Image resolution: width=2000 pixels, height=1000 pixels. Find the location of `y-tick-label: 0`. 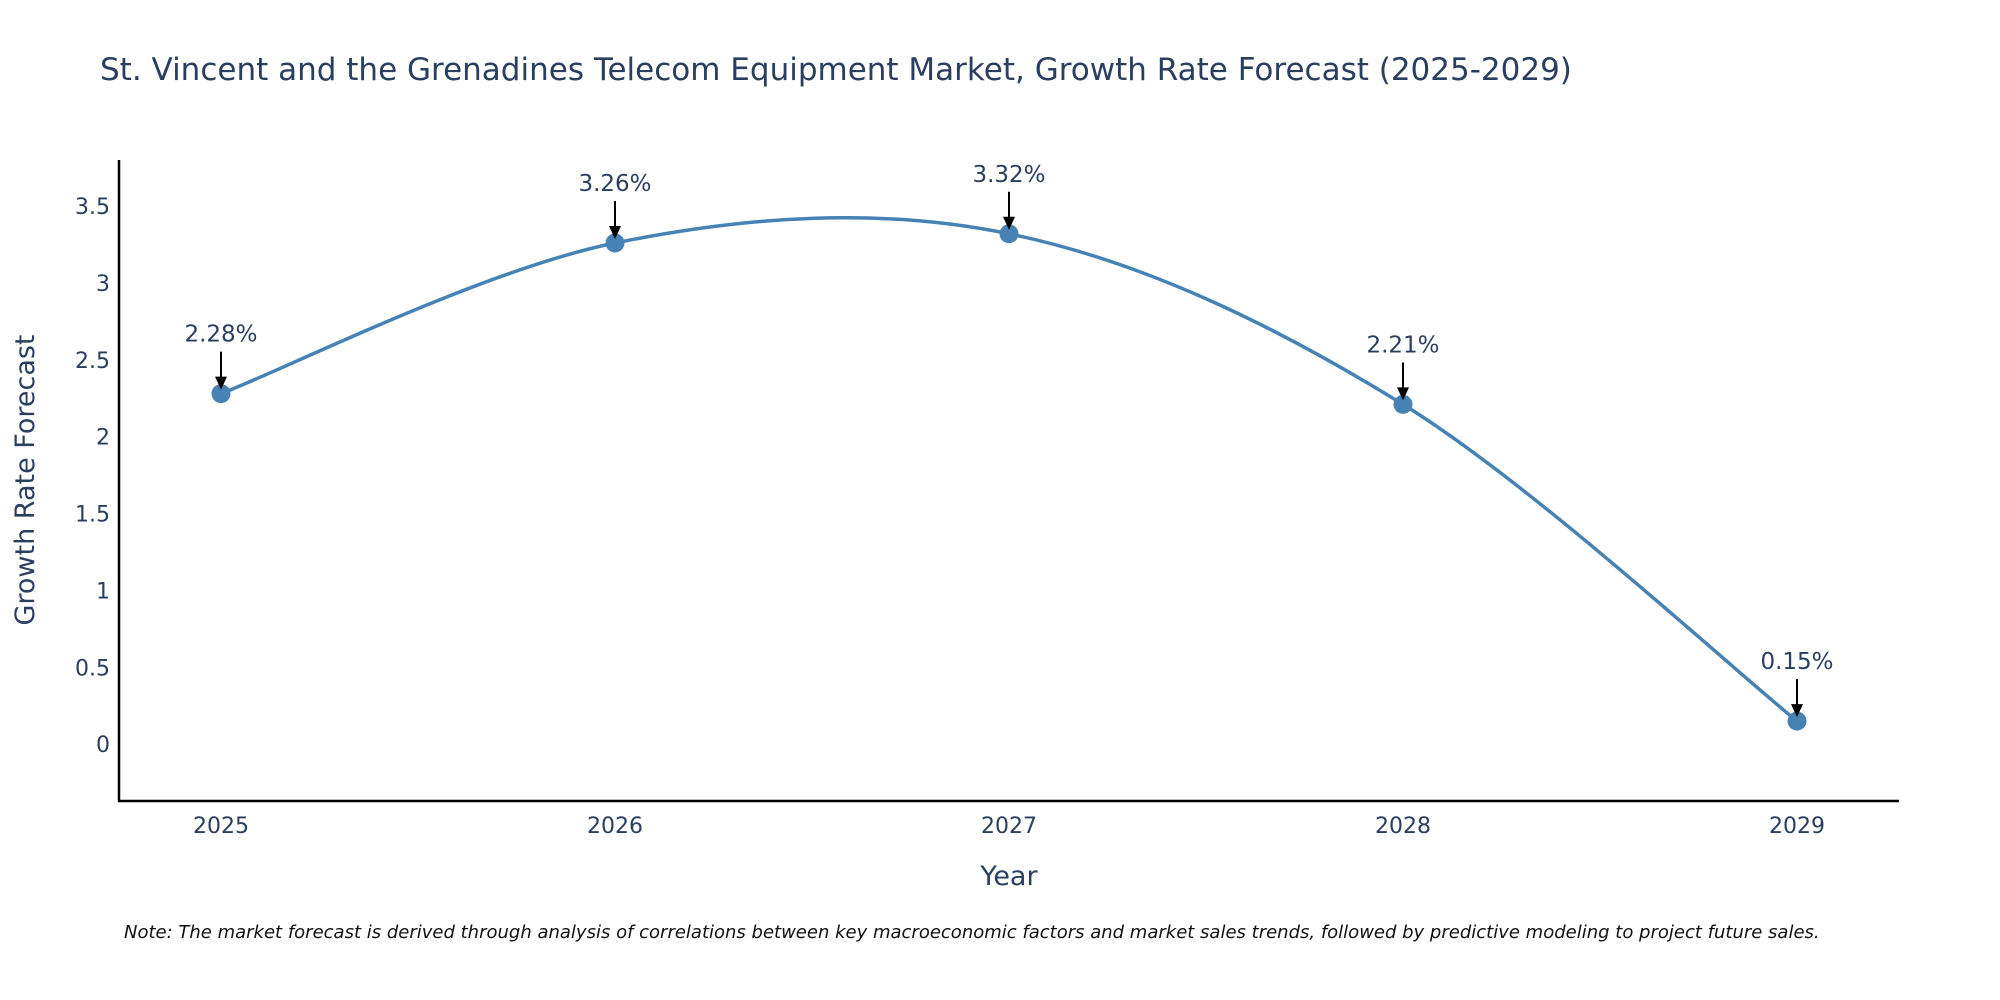

y-tick-label: 0 is located at coordinates (103, 745).